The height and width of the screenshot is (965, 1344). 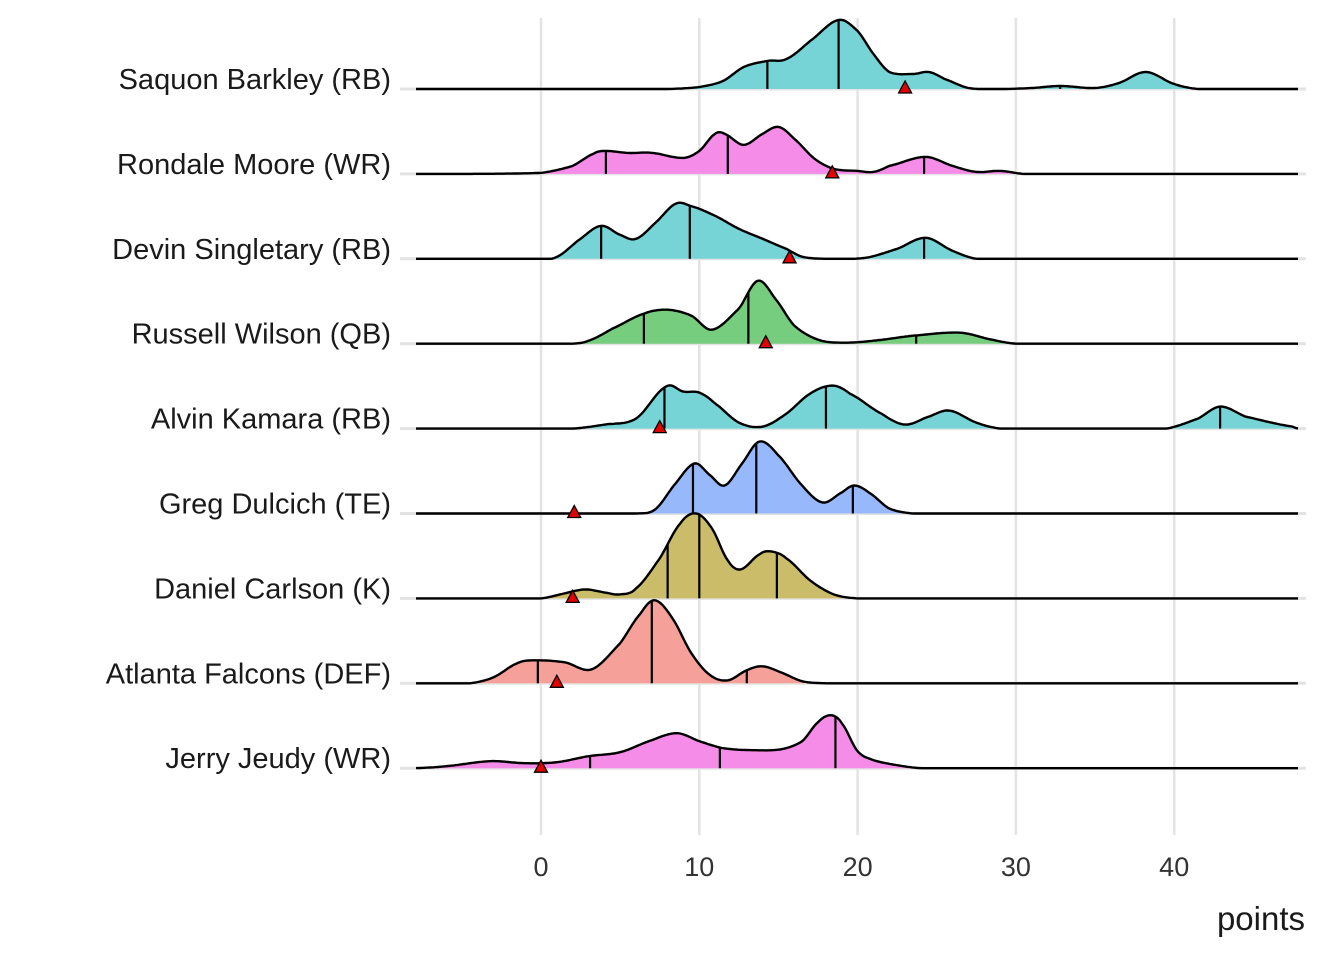 I want to click on ridge-label: Rondale Moore (WR), so click(x=254, y=165).